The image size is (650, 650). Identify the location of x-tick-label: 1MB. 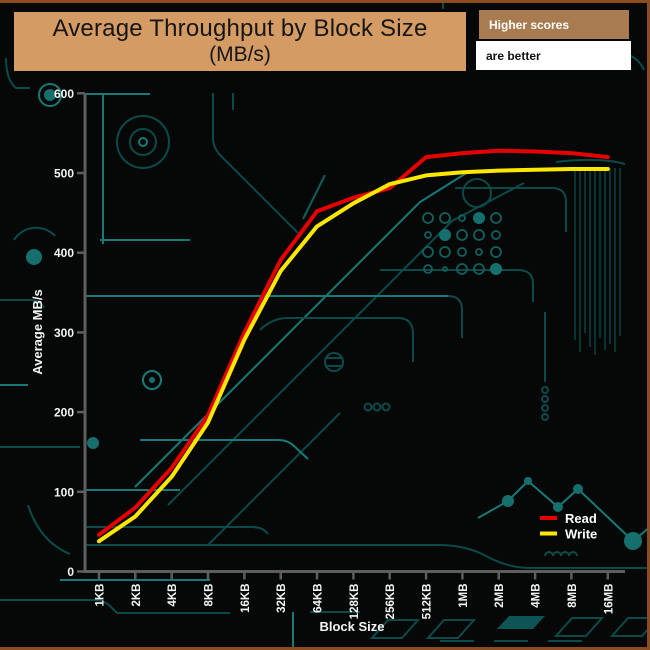
(464, 596).